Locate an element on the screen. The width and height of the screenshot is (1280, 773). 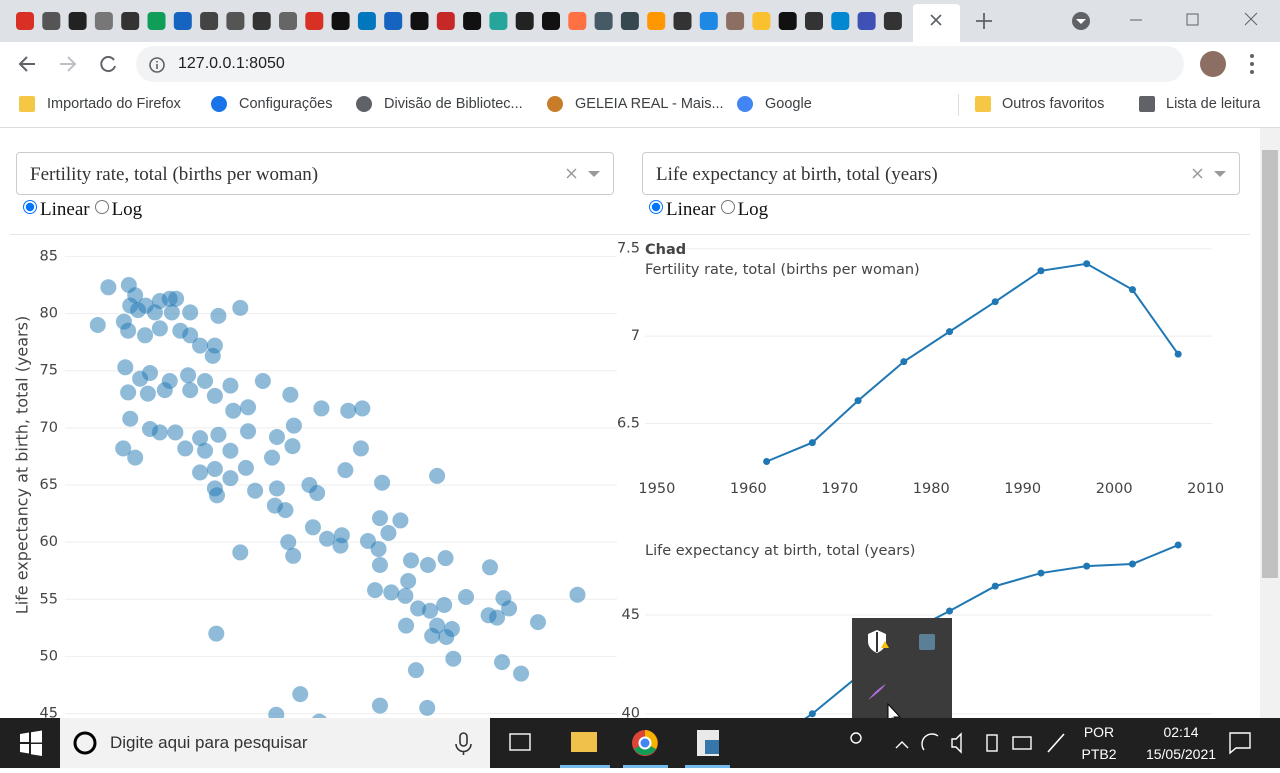
language: POR is located at coordinates (1099, 732).